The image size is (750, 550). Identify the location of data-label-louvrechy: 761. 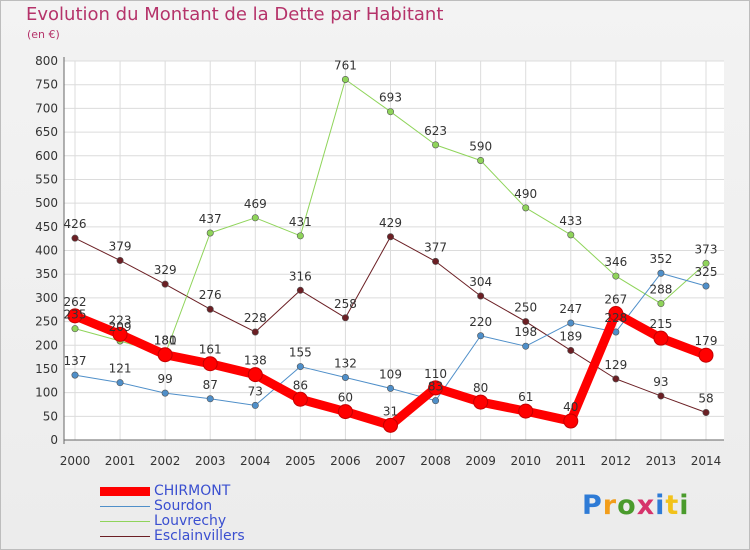
(345, 65).